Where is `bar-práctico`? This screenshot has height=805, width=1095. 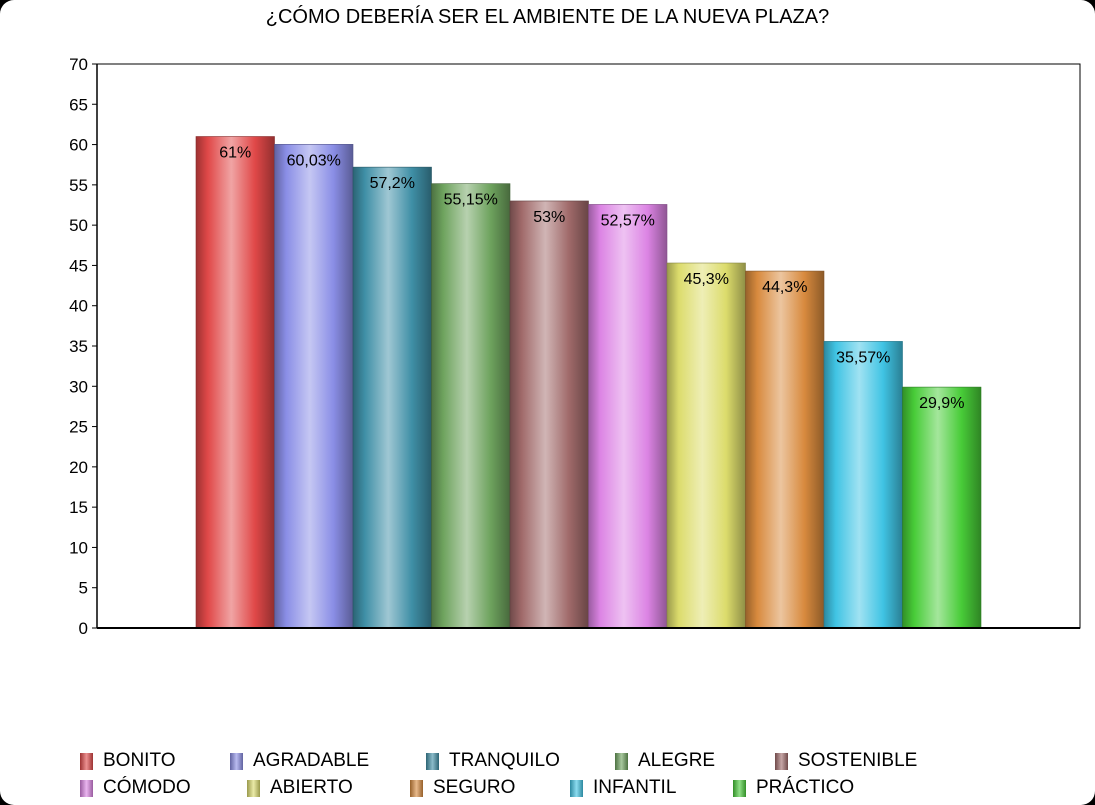 bar-práctico is located at coordinates (942, 507).